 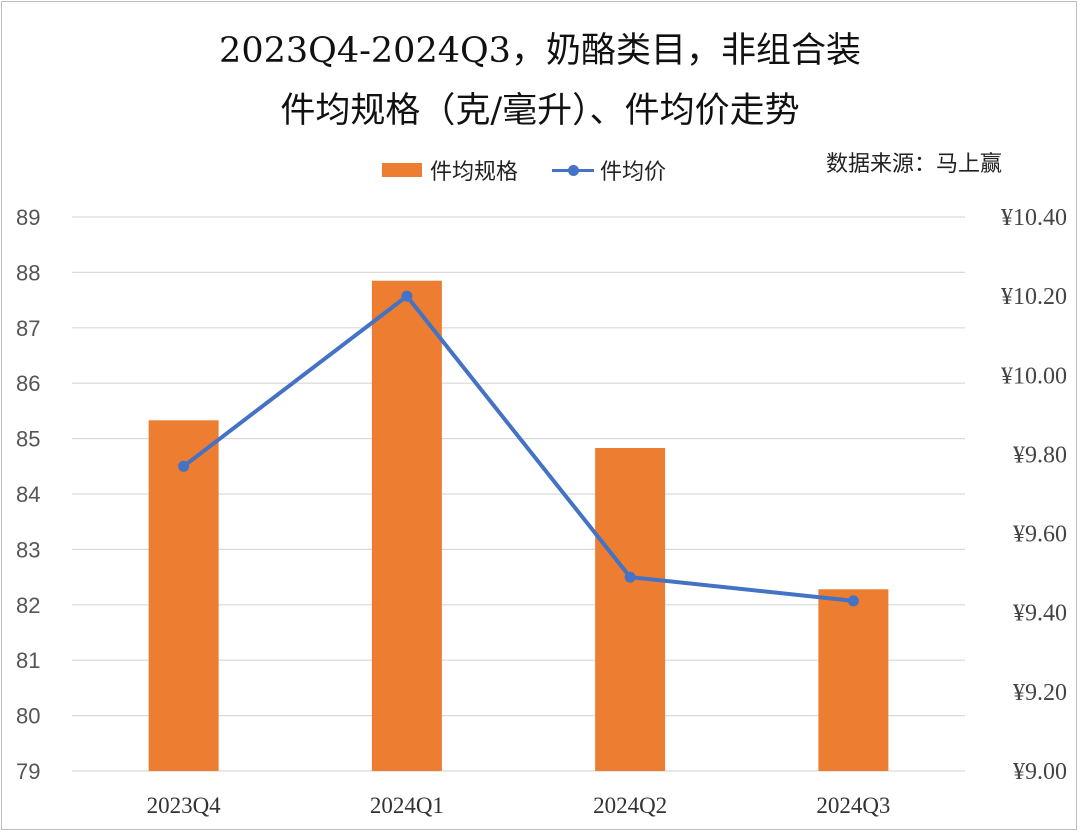 I want to click on y-left-tick-label: 87, so click(x=28, y=328).